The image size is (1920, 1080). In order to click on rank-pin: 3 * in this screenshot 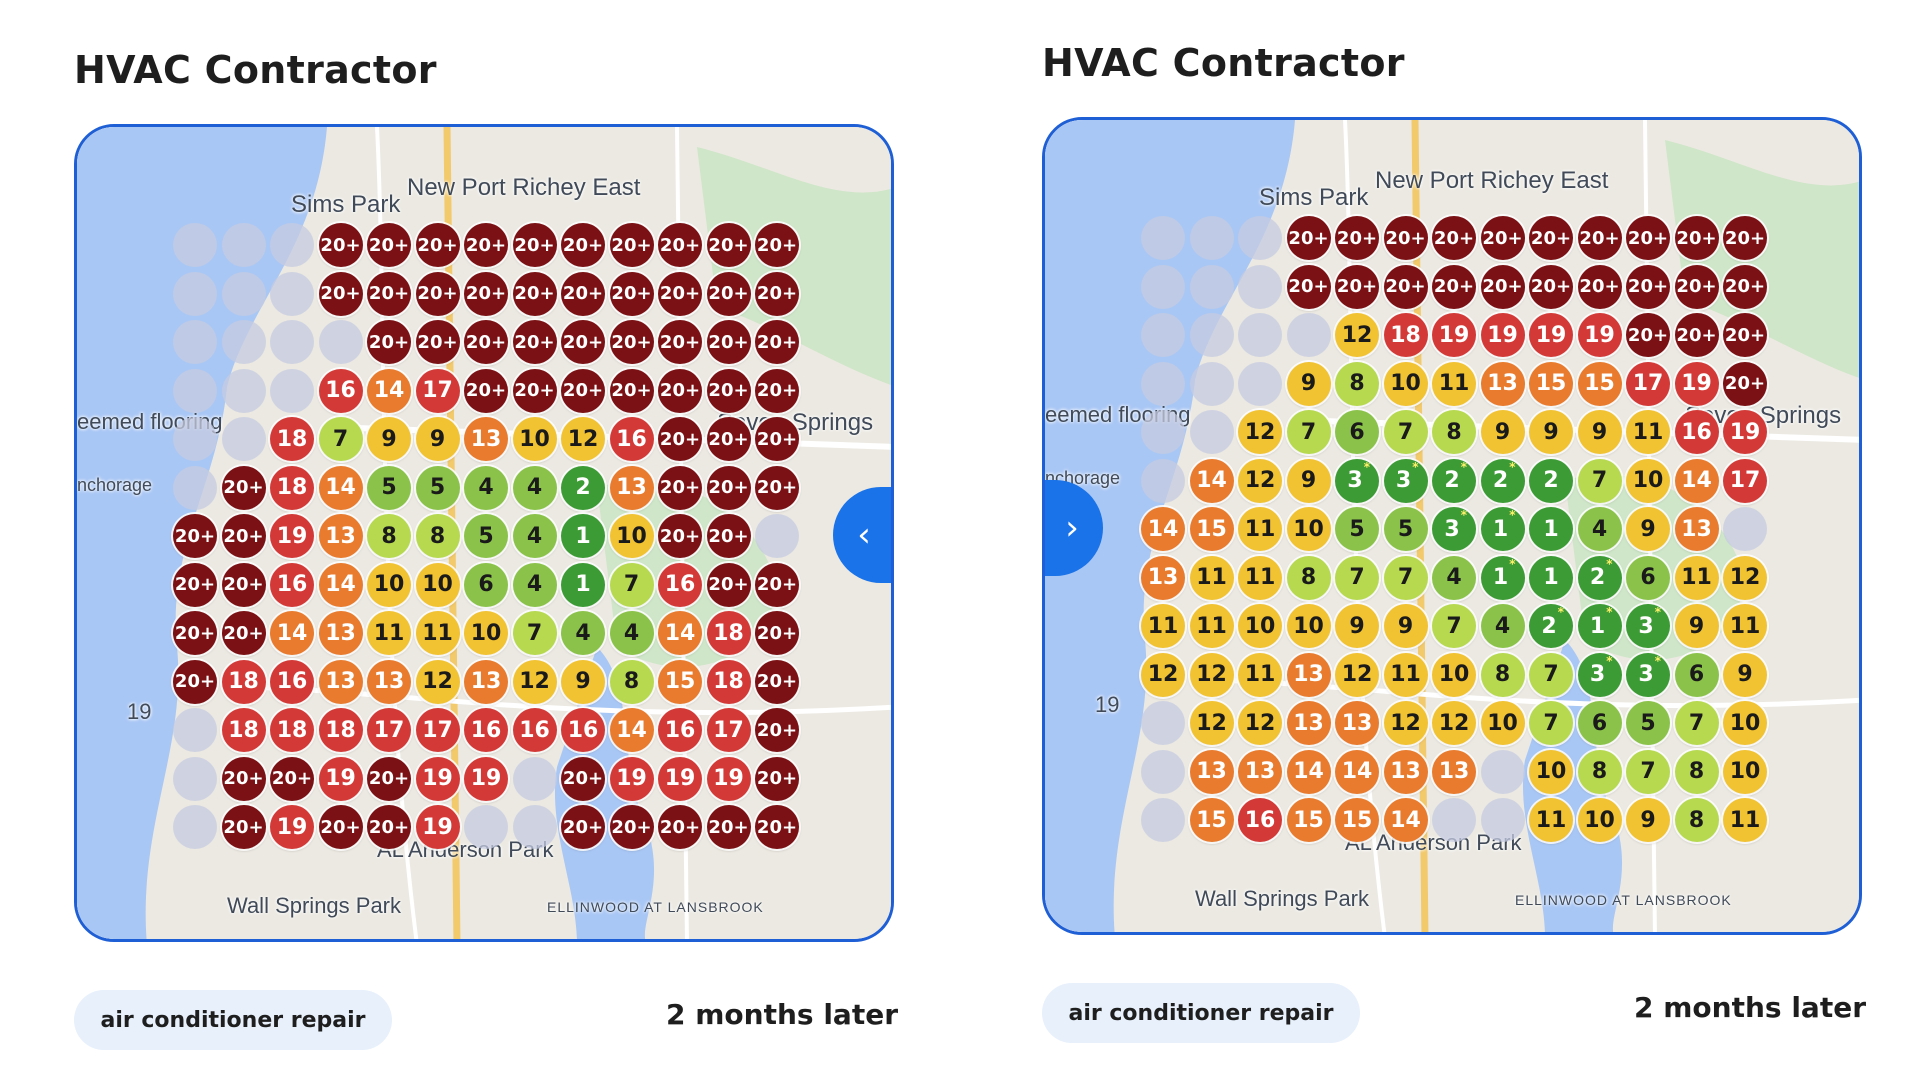, I will do `click(1405, 480)`.